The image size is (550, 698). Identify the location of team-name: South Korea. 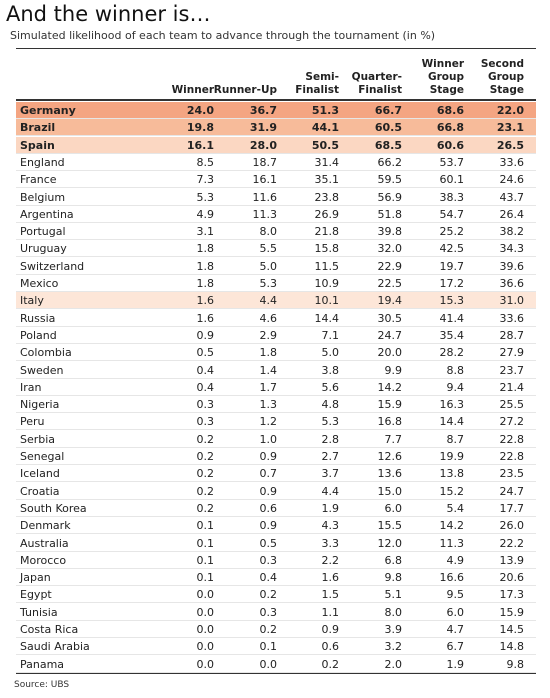
(53, 508).